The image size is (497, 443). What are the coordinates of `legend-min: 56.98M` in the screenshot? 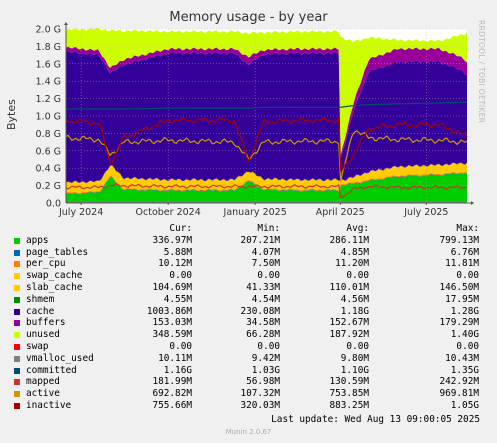 It's located at (263, 382).